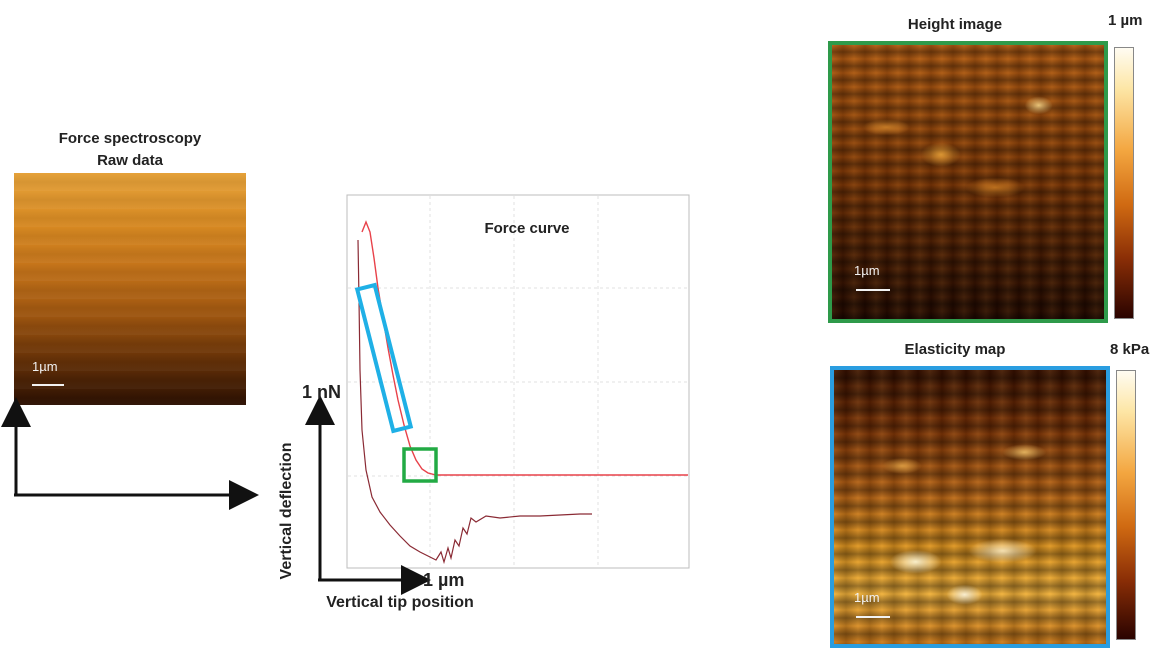  What do you see at coordinates (873, 617) in the screenshot?
I see `elasticity-scale-bar` at bounding box center [873, 617].